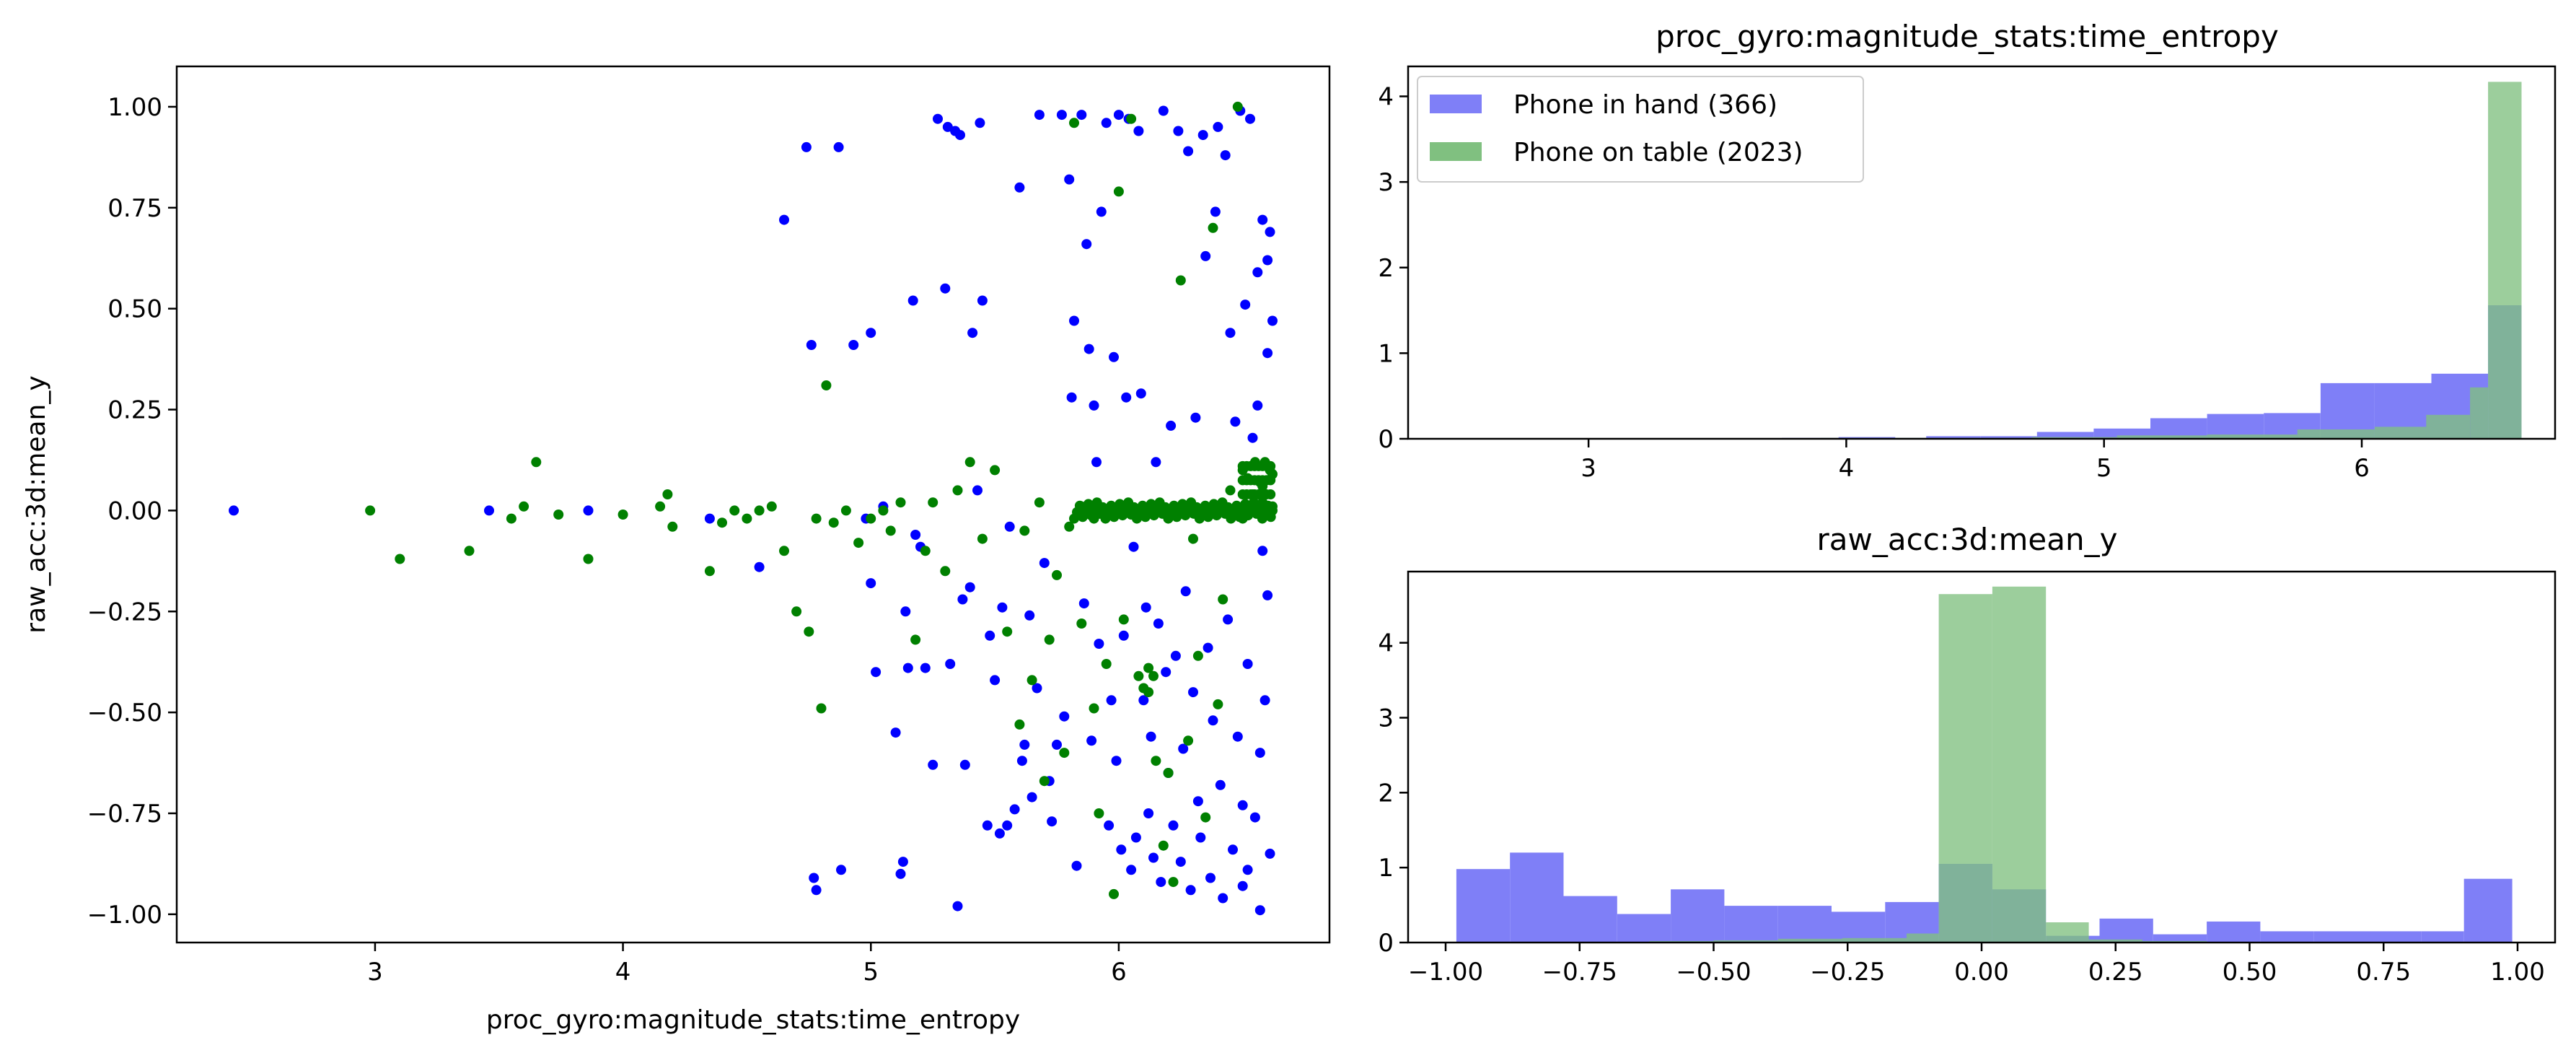  I want to click on mean-y-histogram-x-tick-label: 1.00, so click(2517, 972).